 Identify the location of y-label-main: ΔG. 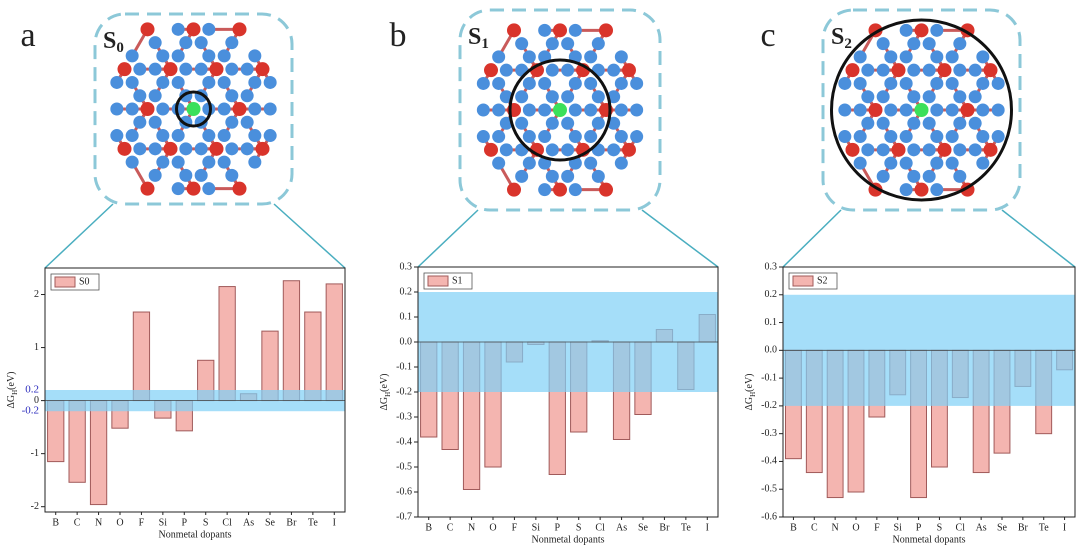
(749, 404).